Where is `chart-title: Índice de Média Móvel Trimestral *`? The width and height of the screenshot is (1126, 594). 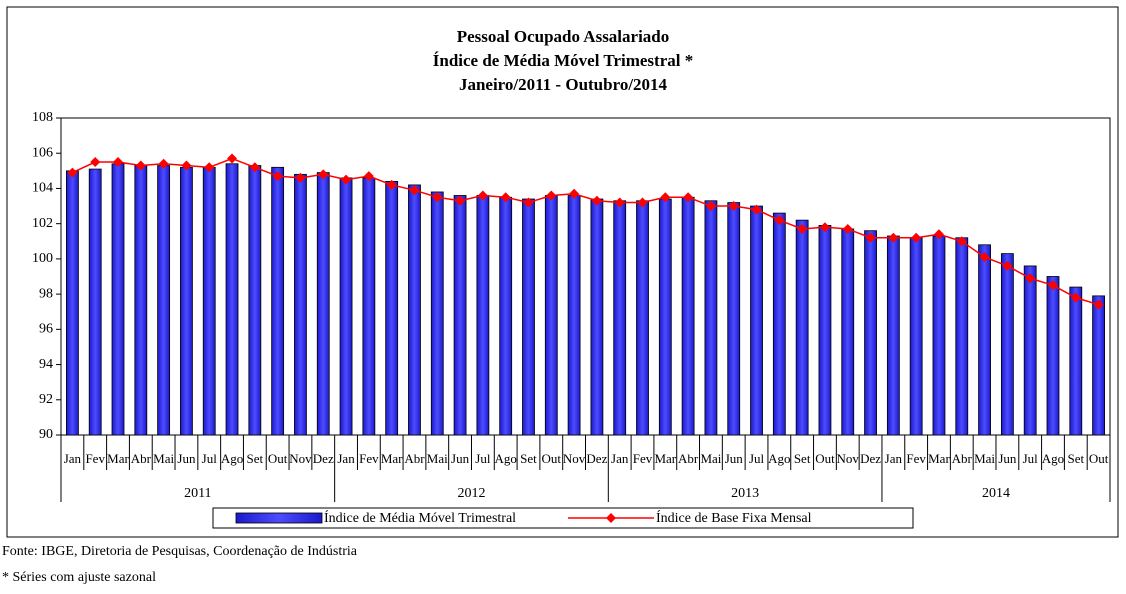
chart-title: Índice de Média Móvel Trimestral * is located at coordinates (563, 60).